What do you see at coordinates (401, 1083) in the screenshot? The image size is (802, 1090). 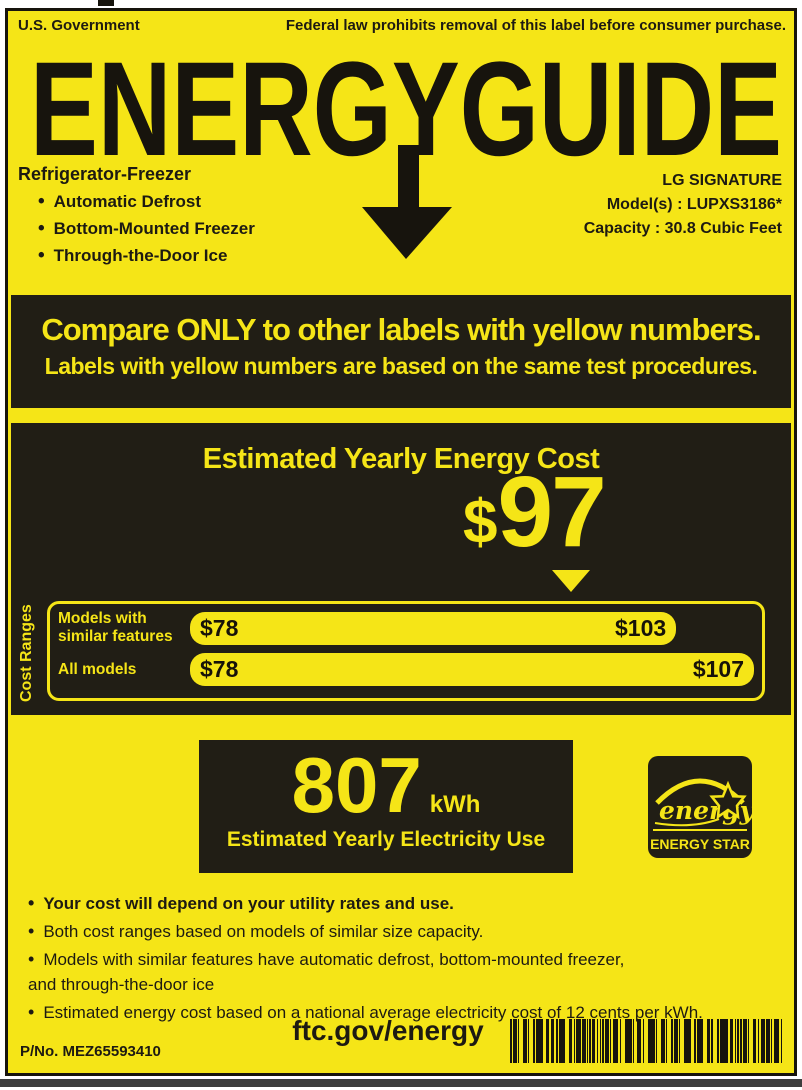 I see `page-bottom-rule` at bounding box center [401, 1083].